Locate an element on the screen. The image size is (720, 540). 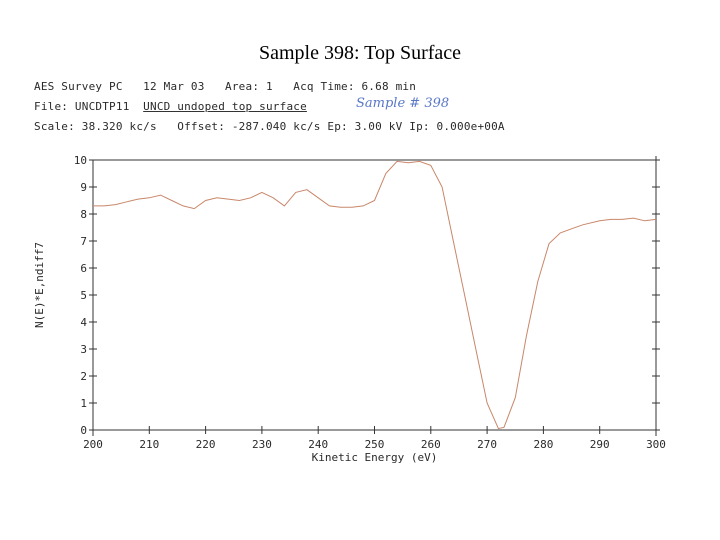
slide-title: Sample 398: Top Surface is located at coordinates (360, 53).